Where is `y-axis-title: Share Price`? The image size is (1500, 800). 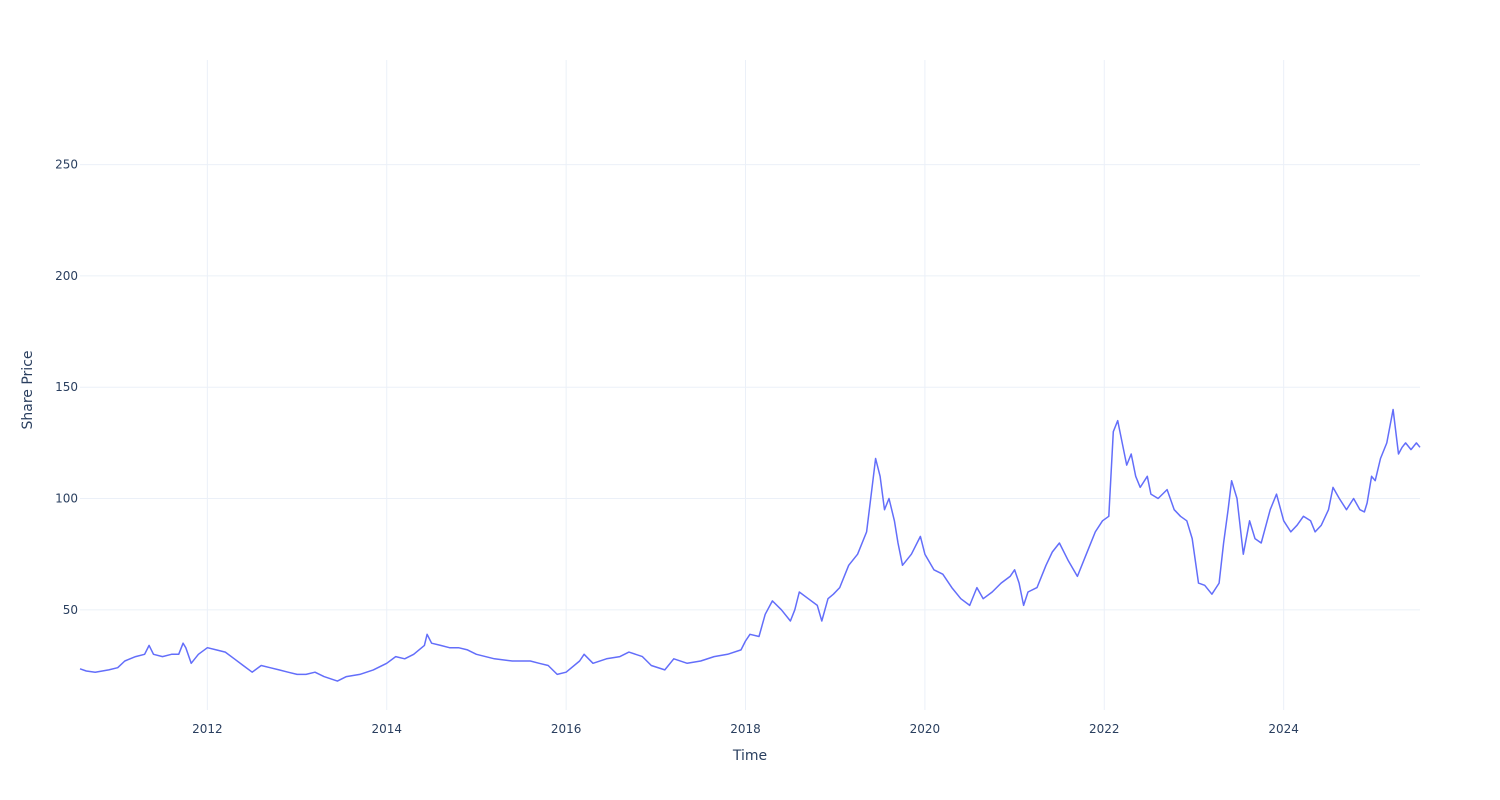
y-axis-title: Share Price is located at coordinates (28, 389).